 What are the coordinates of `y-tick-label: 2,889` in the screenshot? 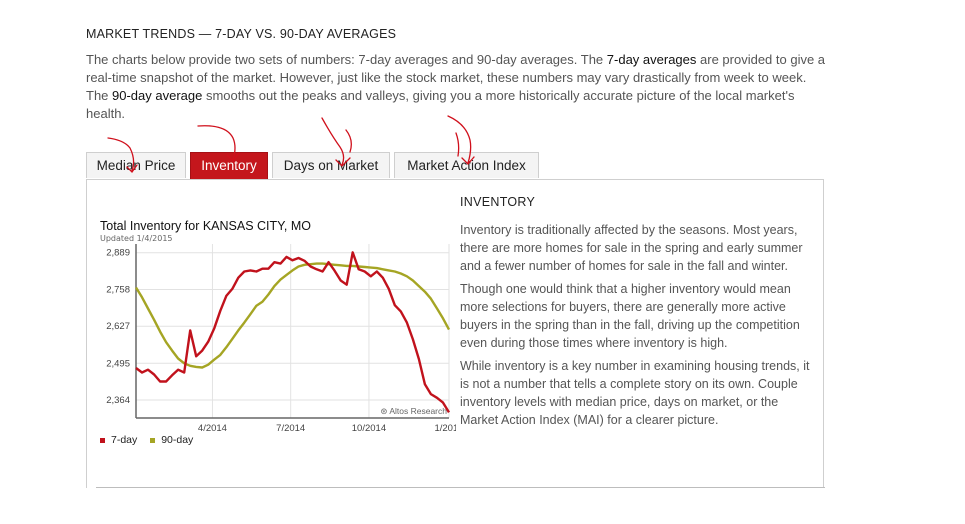 It's located at (118, 253).